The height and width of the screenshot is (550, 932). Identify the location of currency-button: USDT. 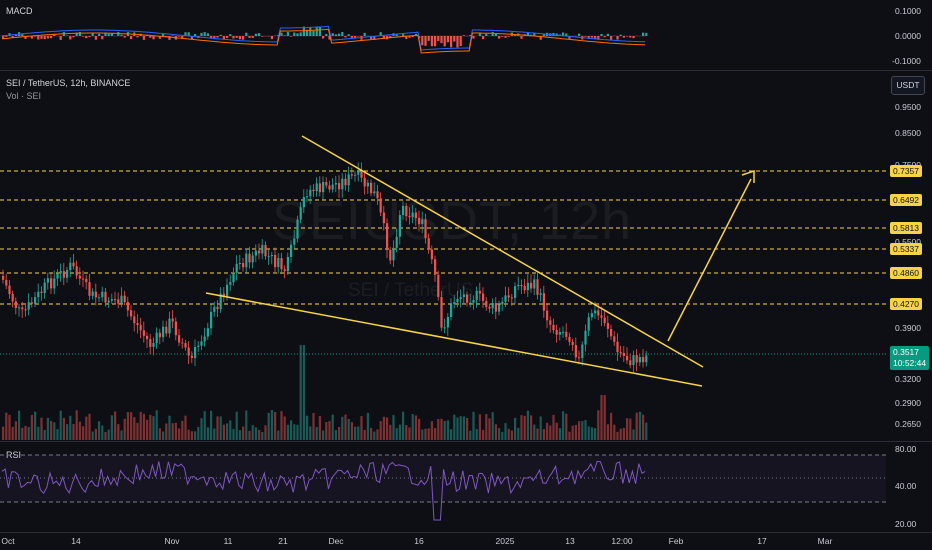
(908, 85).